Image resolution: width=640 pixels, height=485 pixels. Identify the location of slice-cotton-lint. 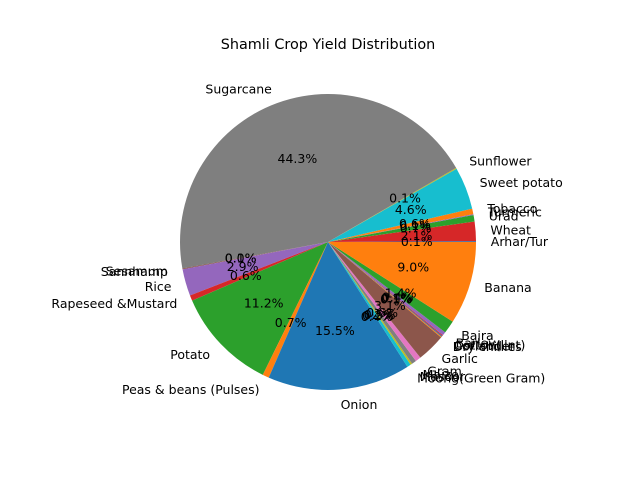
(385, 289).